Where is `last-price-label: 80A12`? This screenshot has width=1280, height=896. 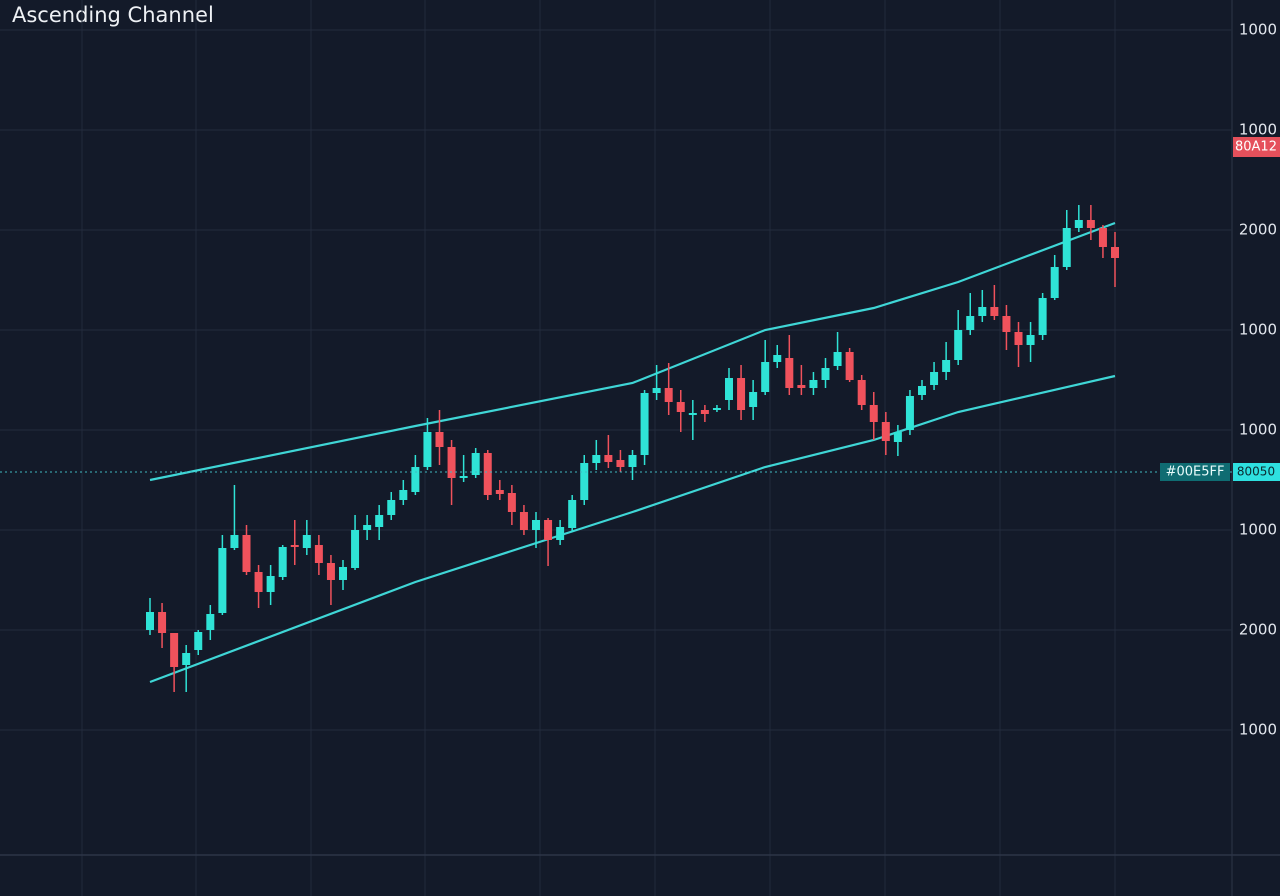 last-price-label: 80A12 is located at coordinates (1256, 147).